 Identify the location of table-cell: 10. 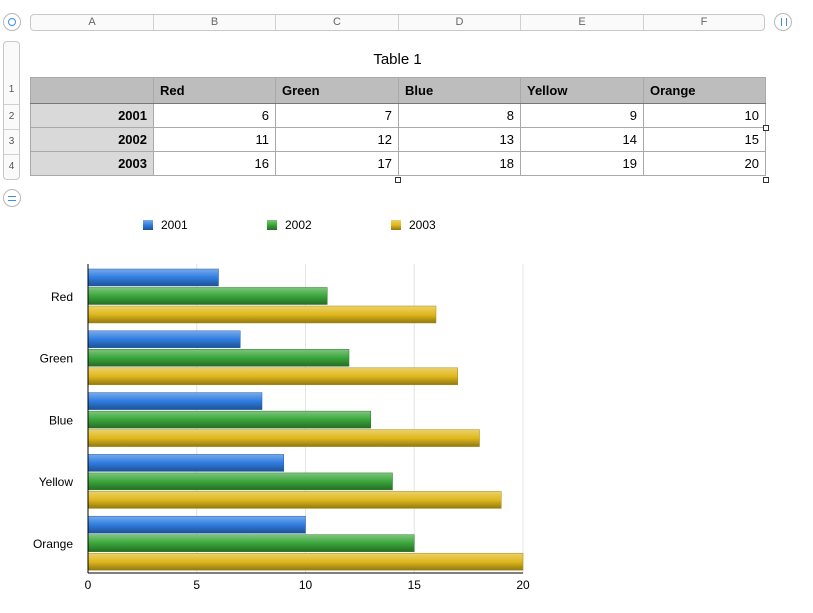
(704, 115).